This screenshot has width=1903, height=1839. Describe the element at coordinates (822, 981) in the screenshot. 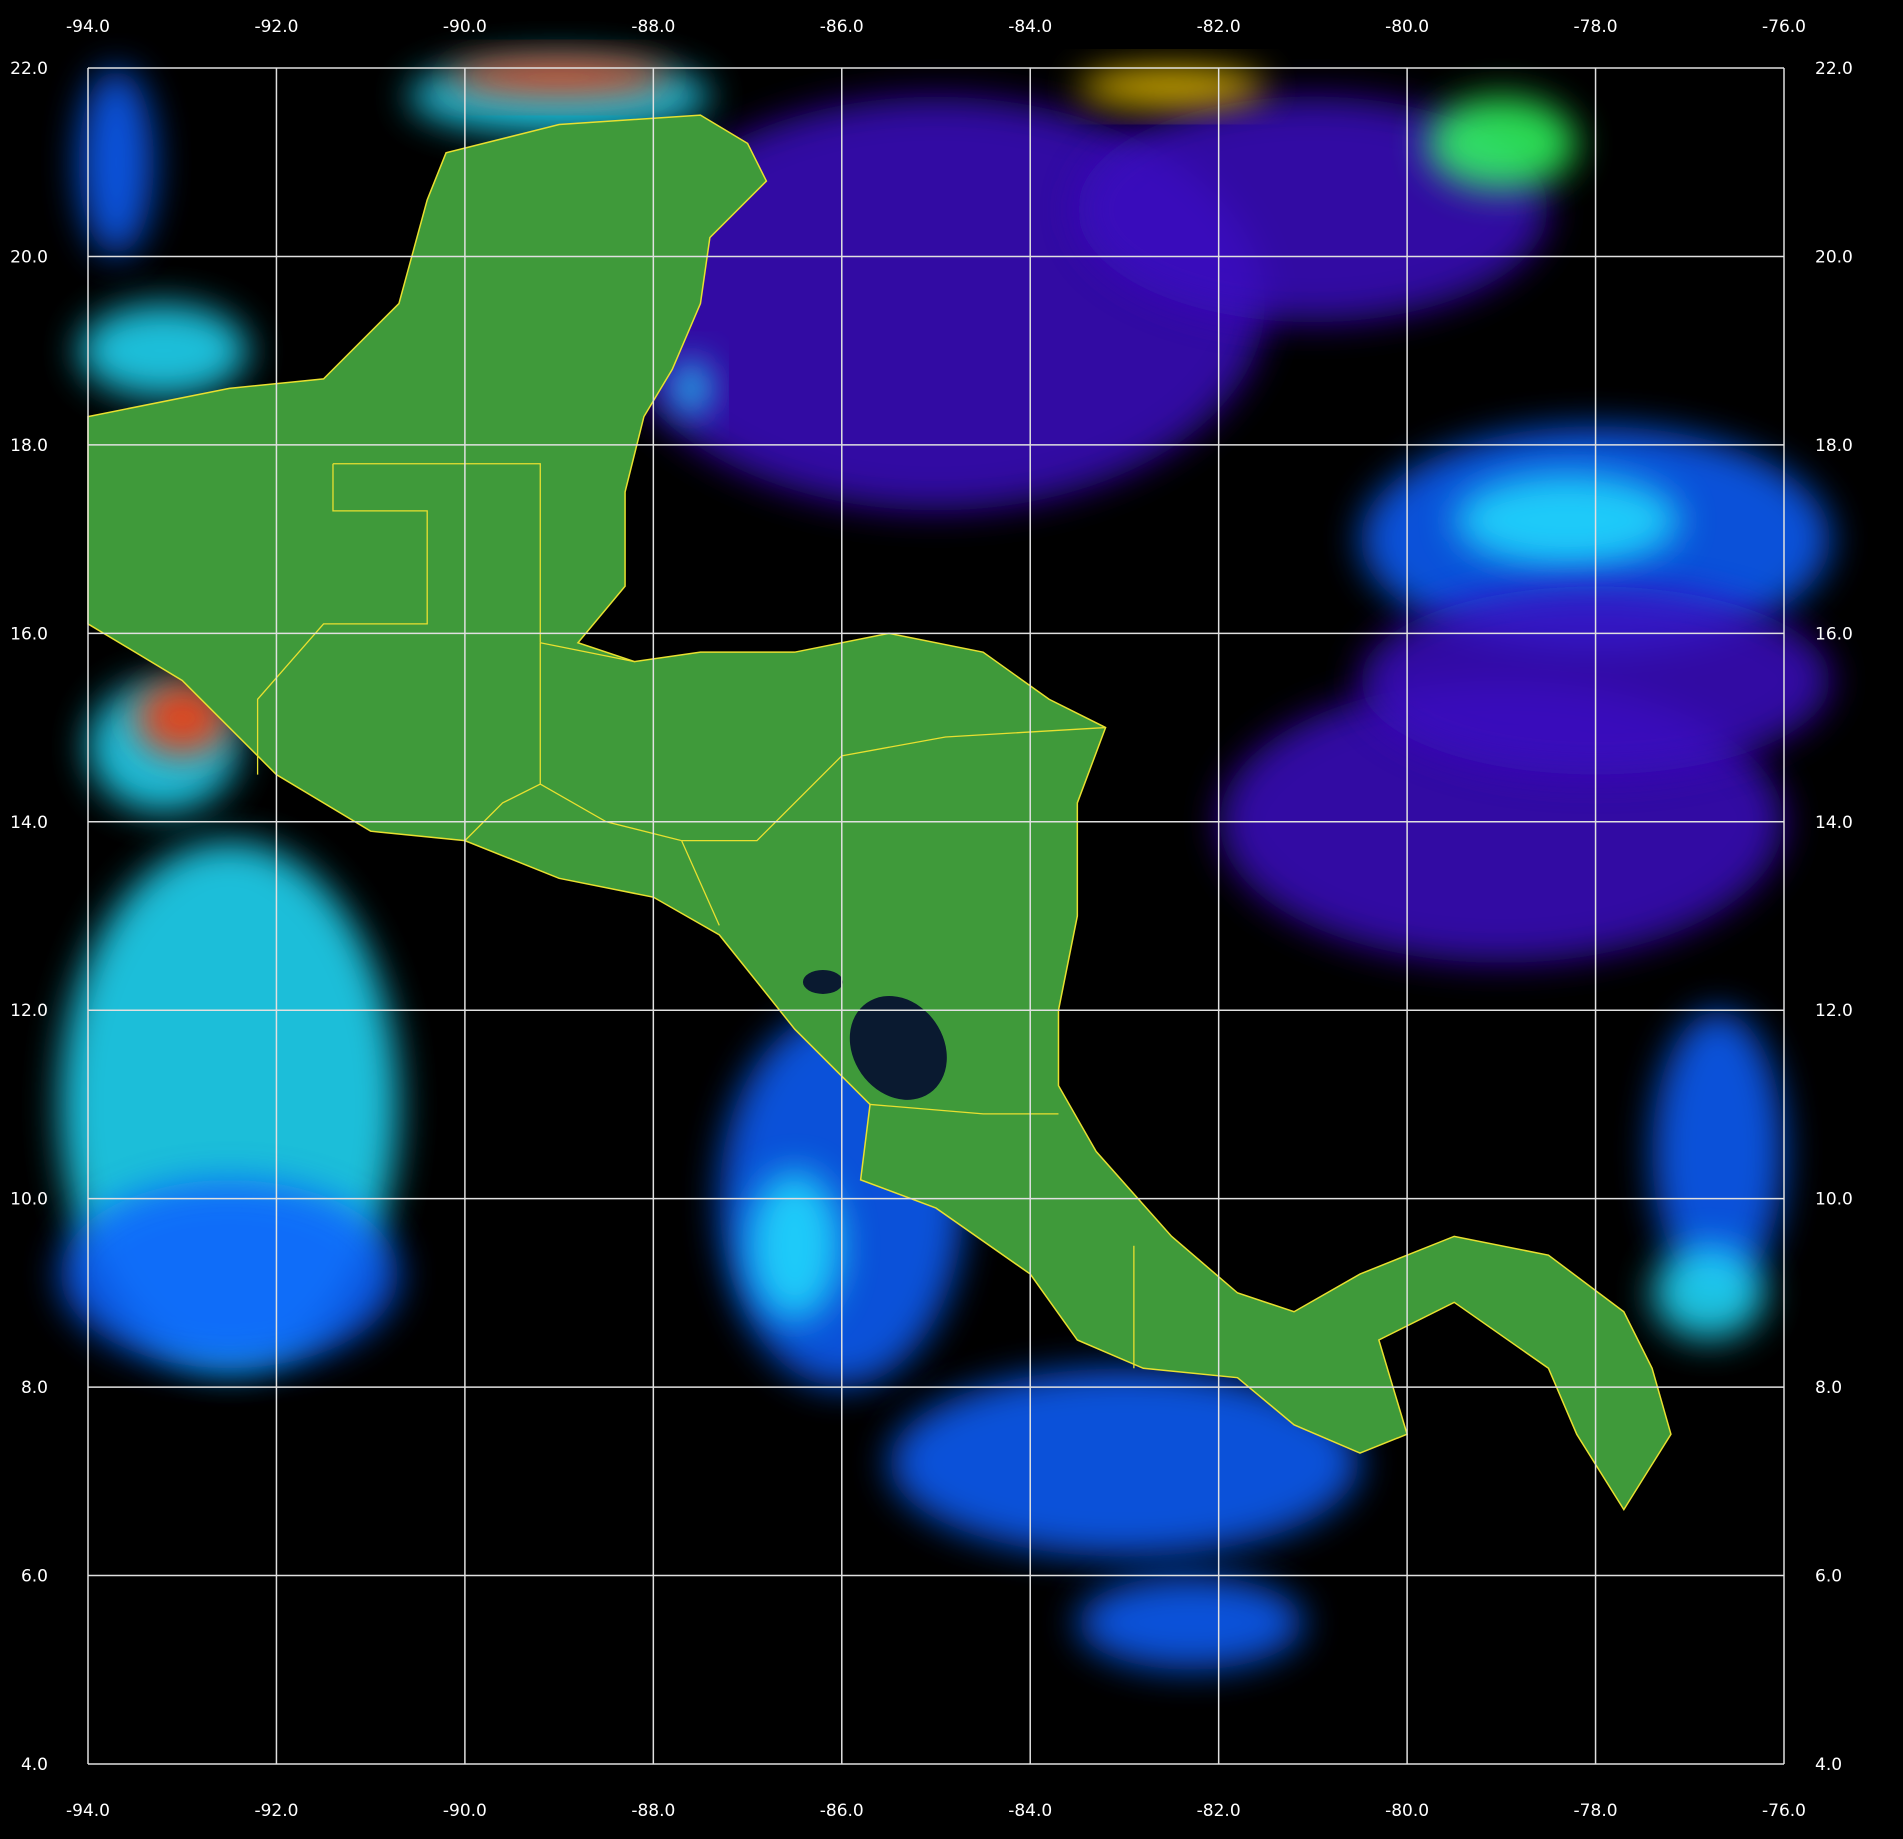

I see `lake-managua` at that location.